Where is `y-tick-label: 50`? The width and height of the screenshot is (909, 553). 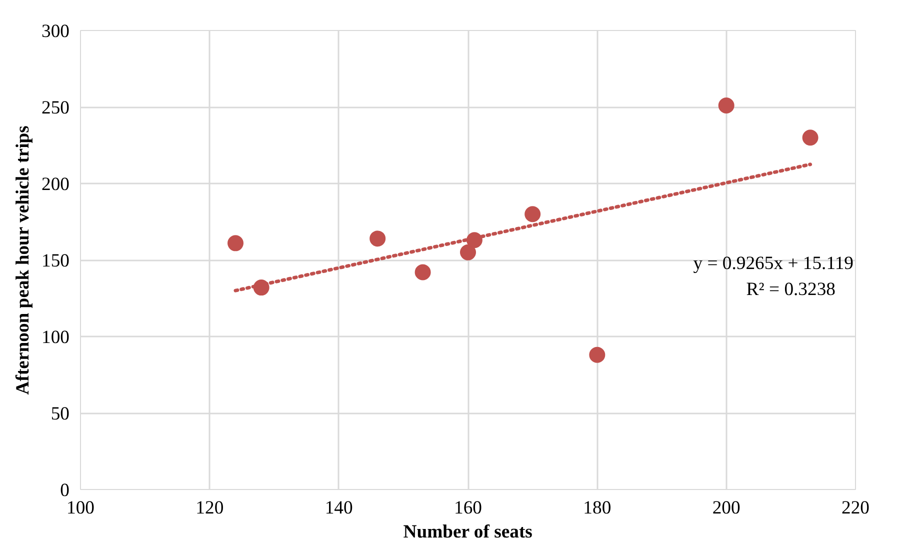
y-tick-label: 50 is located at coordinates (60, 414).